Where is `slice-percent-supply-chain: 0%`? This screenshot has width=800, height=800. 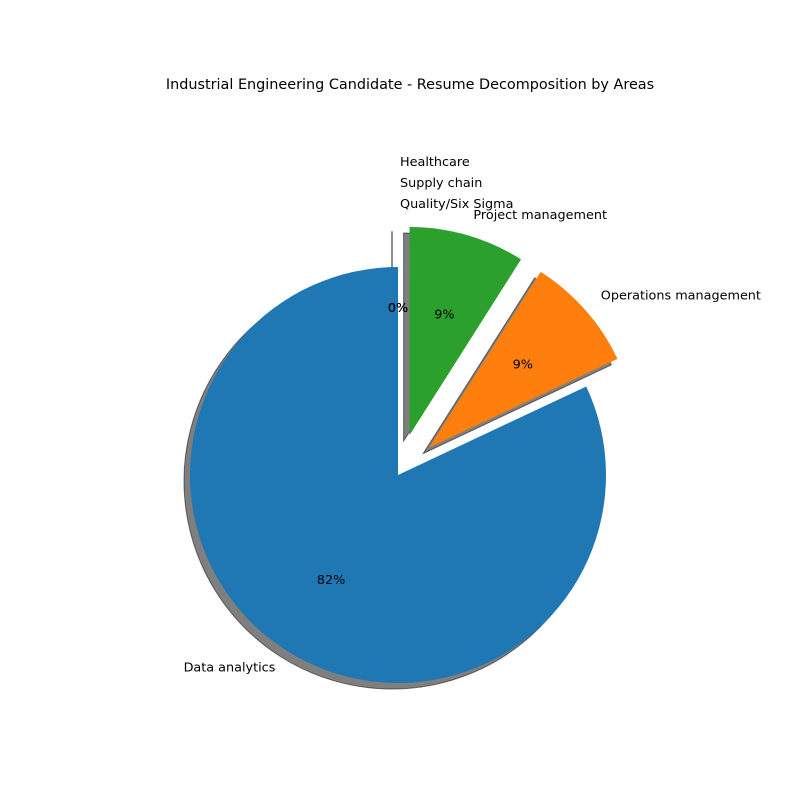 slice-percent-supply-chain: 0% is located at coordinates (398, 308).